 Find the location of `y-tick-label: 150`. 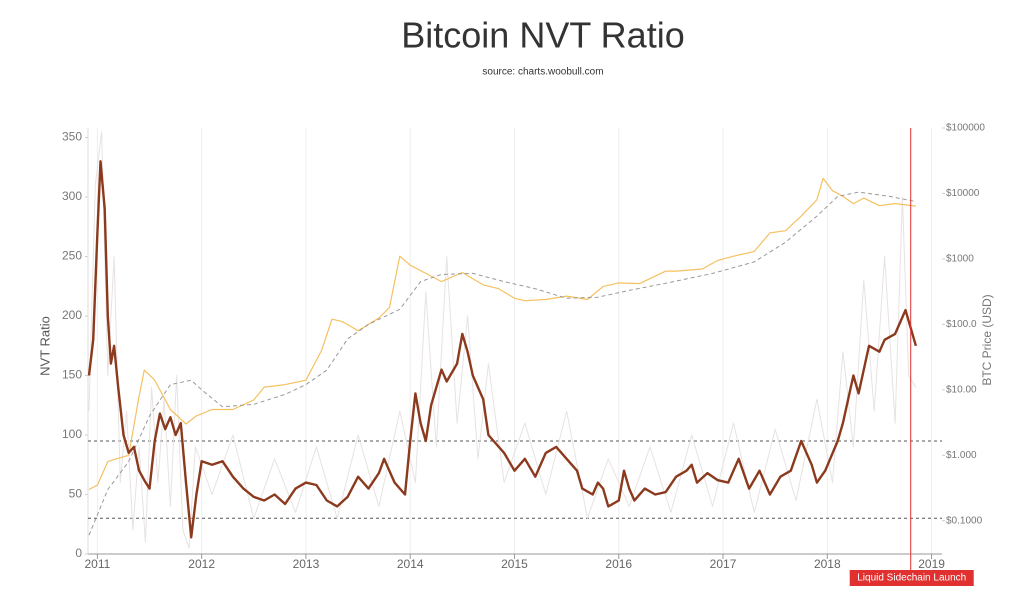

y-tick-label: 150 is located at coordinates (72, 375).